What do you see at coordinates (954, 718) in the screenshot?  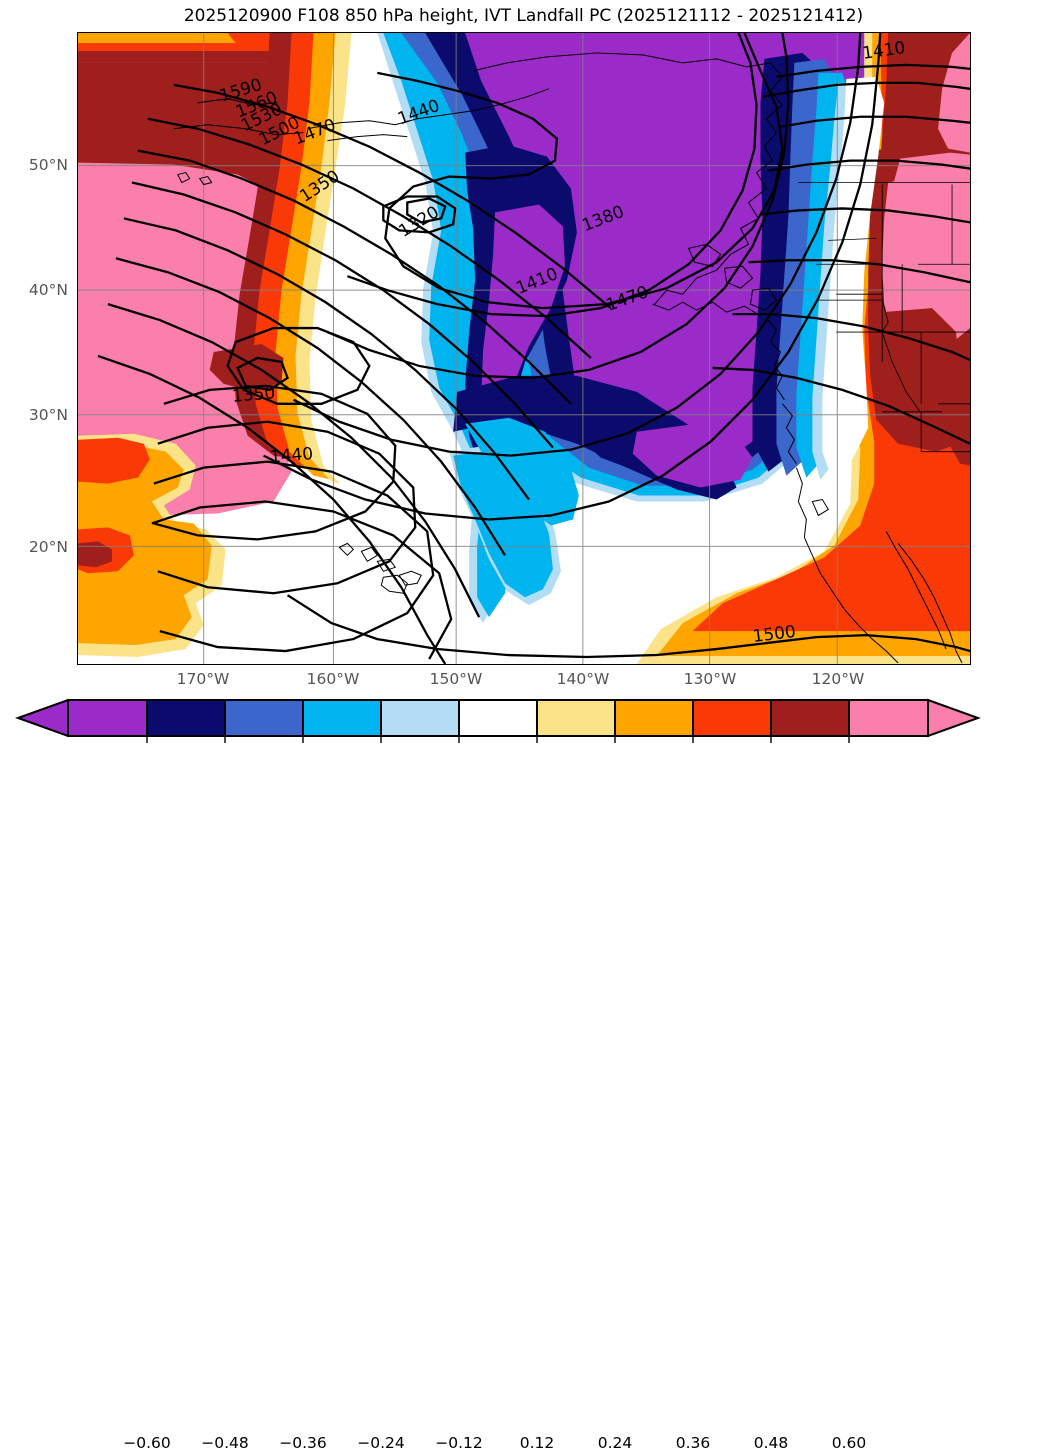 I see `colorbar-over-arrow` at bounding box center [954, 718].